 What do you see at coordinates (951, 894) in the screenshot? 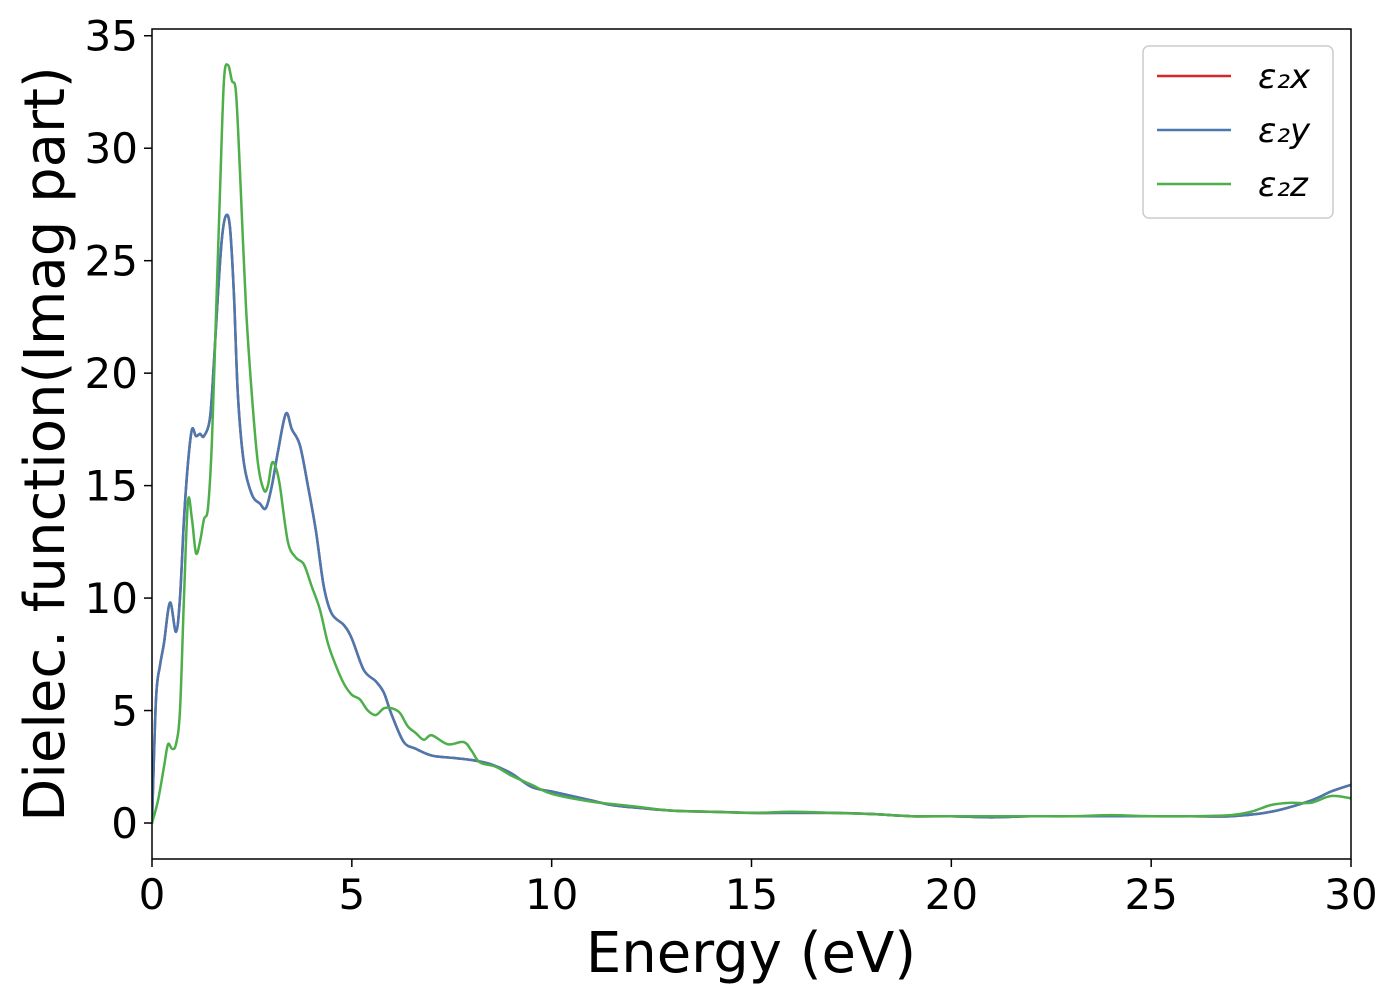
I see `x-tick-label: 20` at bounding box center [951, 894].